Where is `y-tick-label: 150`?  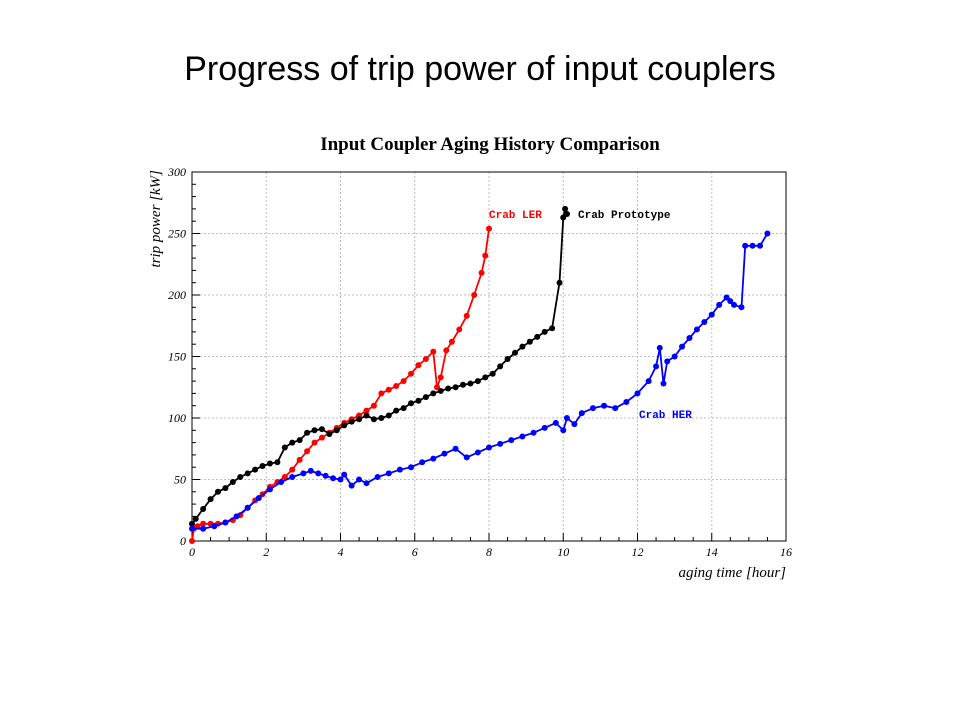 y-tick-label: 150 is located at coordinates (177, 357).